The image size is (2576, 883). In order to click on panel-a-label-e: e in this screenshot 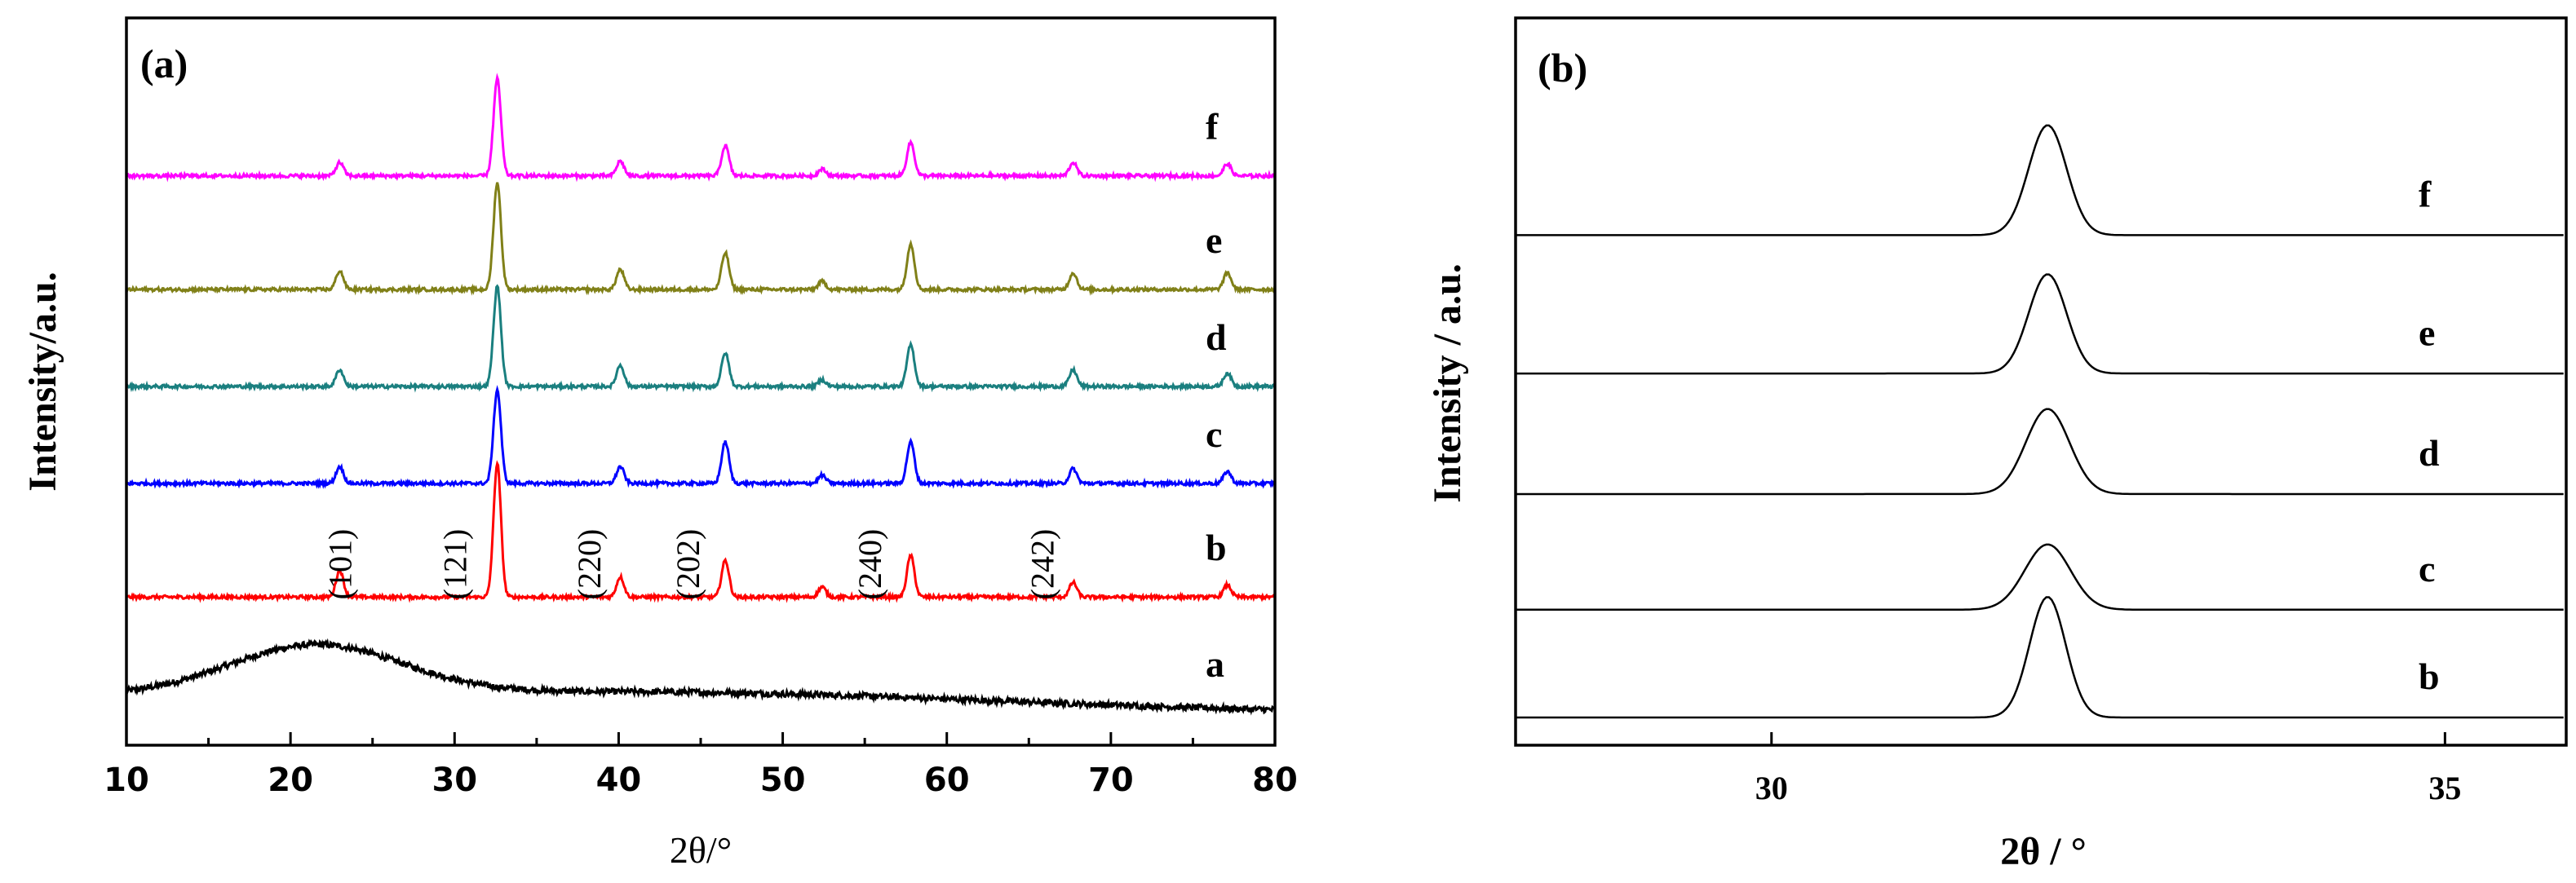, I will do `click(1214, 240)`.